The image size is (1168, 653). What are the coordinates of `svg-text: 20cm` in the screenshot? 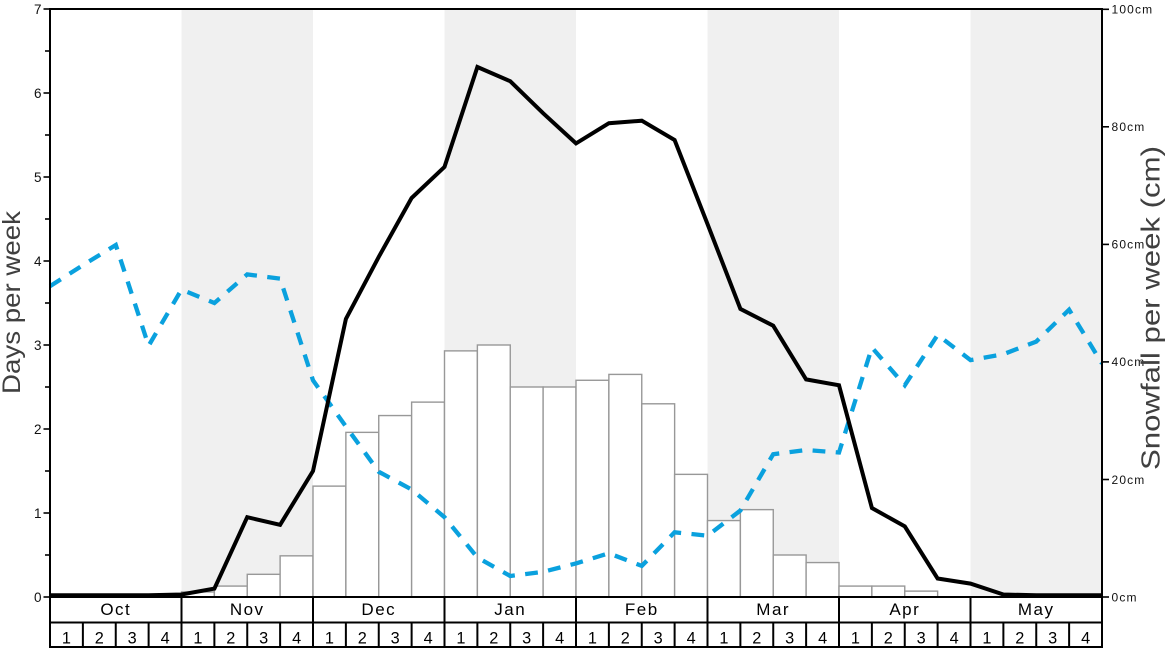 It's located at (1129, 480).